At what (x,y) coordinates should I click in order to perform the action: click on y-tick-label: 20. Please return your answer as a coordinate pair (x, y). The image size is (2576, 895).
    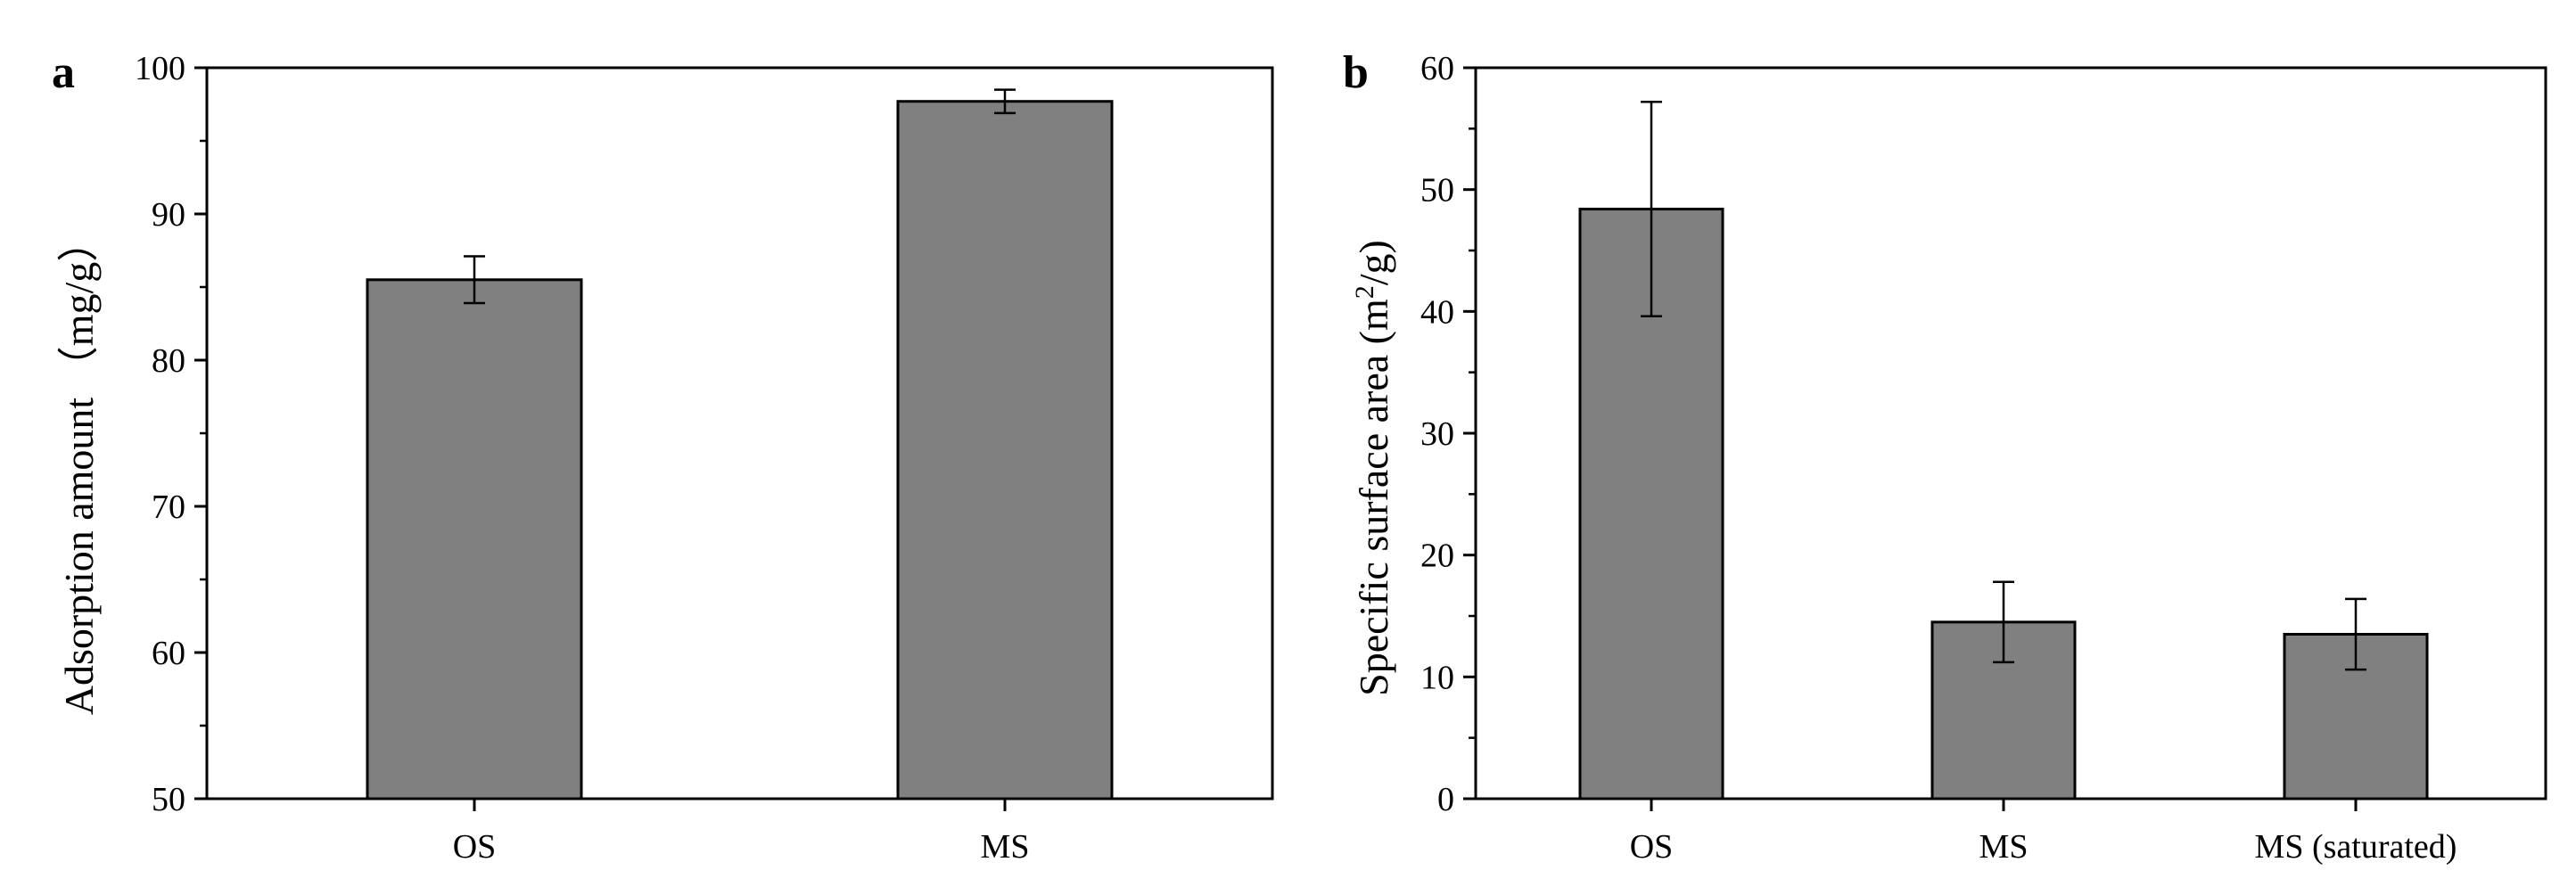
    Looking at the image, I should click on (1437, 556).